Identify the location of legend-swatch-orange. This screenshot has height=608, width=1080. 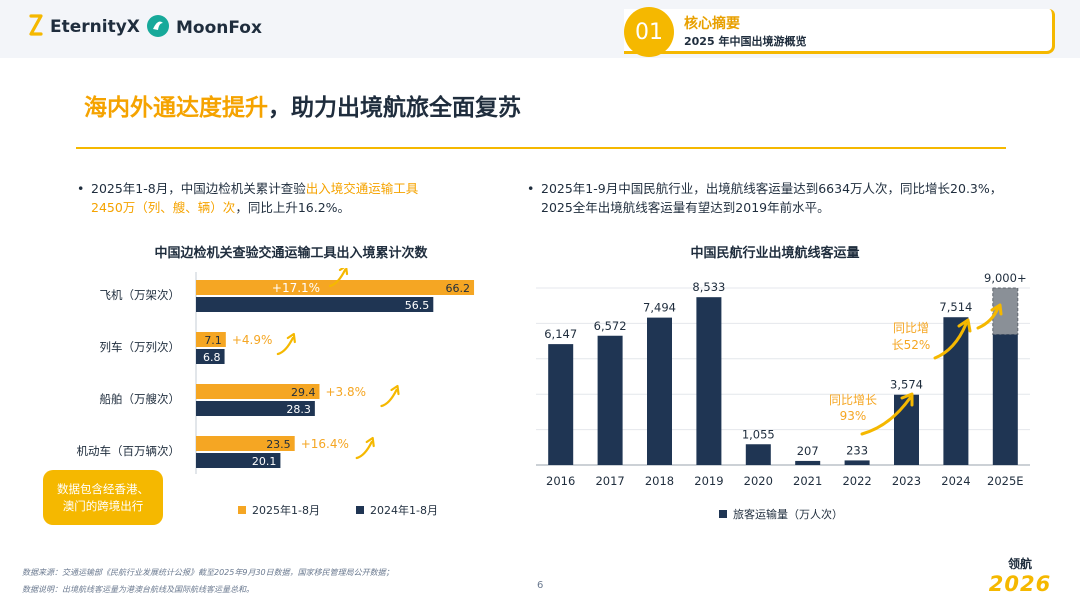
(242, 510).